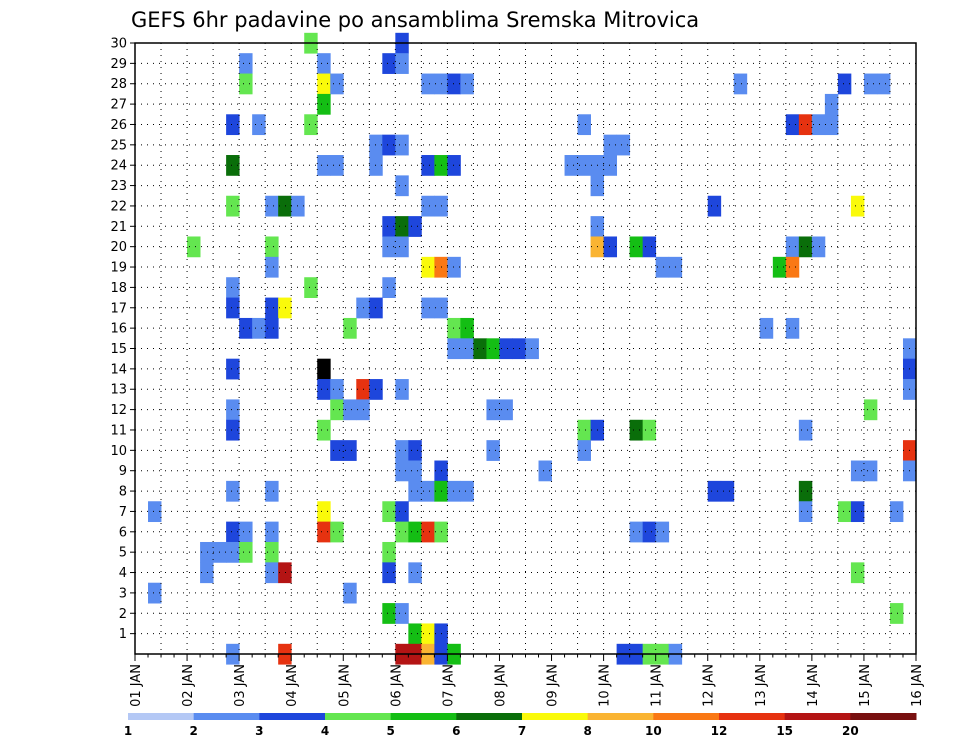 The width and height of the screenshot is (960, 742). Describe the element at coordinates (128, 731) in the screenshot. I see `colorbar-label: 1` at that location.